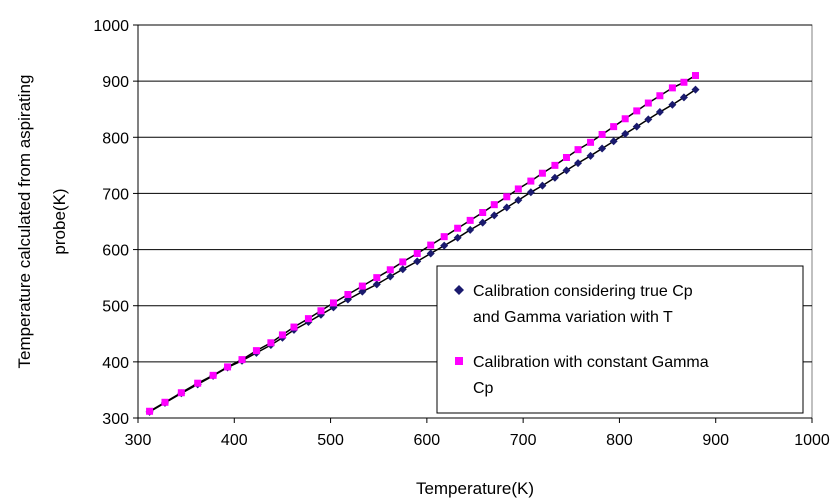 This screenshot has width=838, height=501. Describe the element at coordinates (138, 440) in the screenshot. I see `x-tick-label: 300` at that location.